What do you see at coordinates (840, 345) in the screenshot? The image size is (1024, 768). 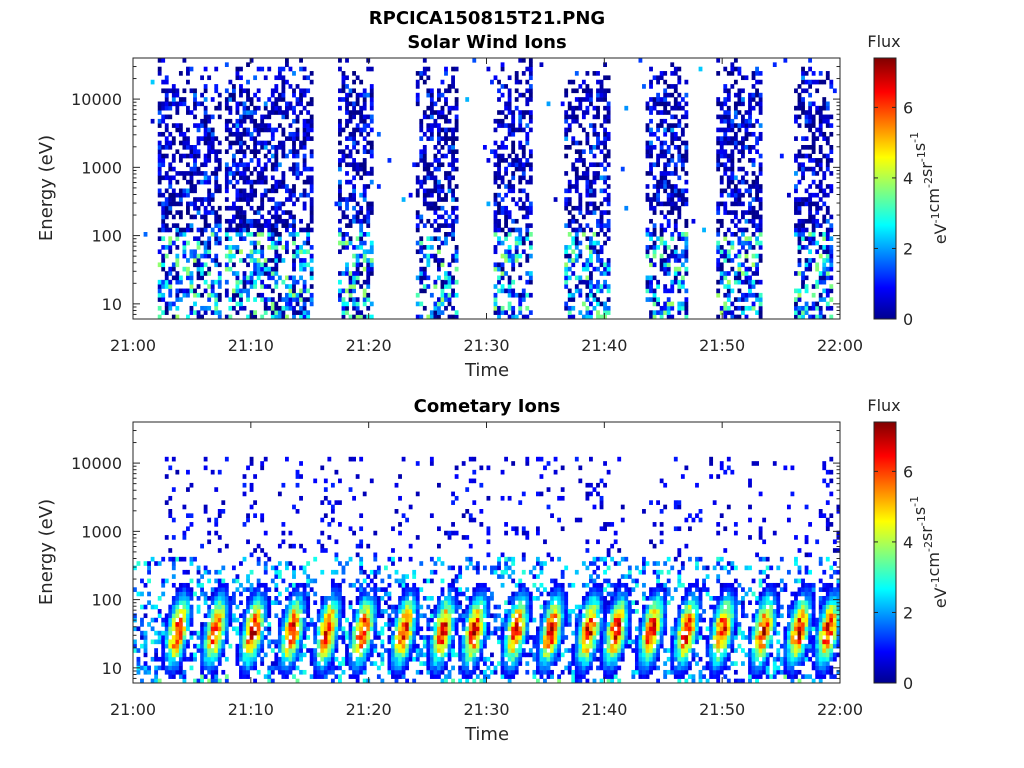 I see `x-tick-label: 22:00` at bounding box center [840, 345].